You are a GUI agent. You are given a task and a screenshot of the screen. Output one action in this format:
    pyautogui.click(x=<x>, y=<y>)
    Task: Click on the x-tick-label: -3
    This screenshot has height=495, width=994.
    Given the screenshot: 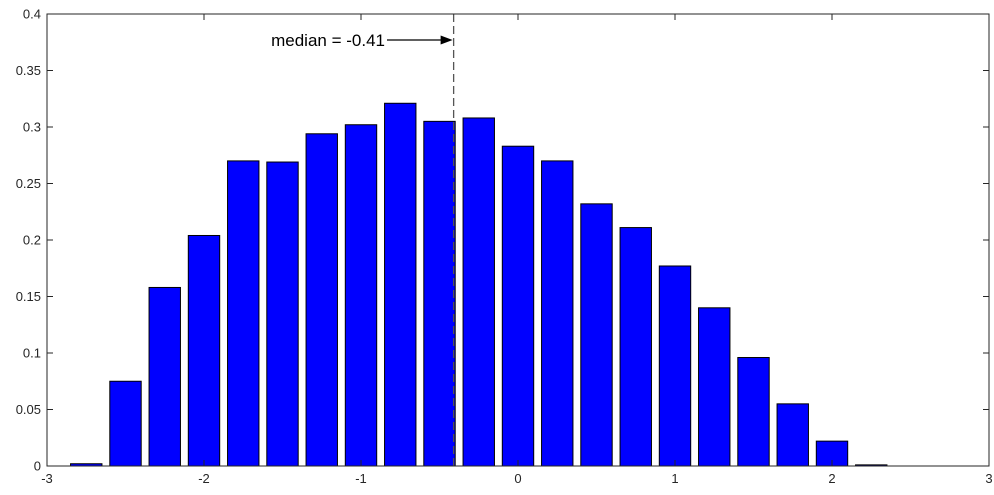 What is the action you would take?
    pyautogui.click(x=47, y=478)
    